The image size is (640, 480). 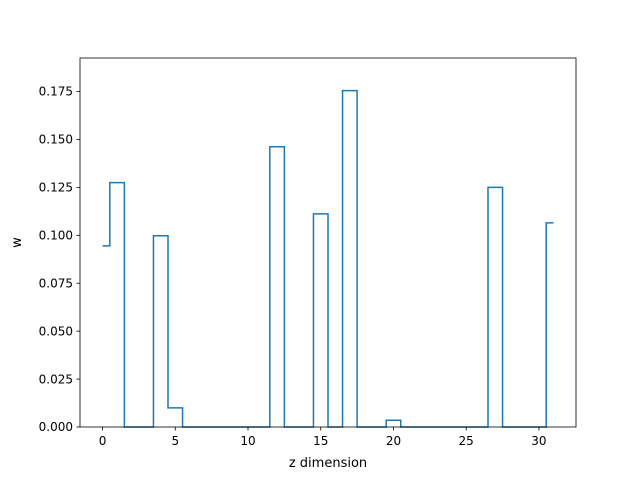 I want to click on y-tick-label: 0.100, so click(x=56, y=236).